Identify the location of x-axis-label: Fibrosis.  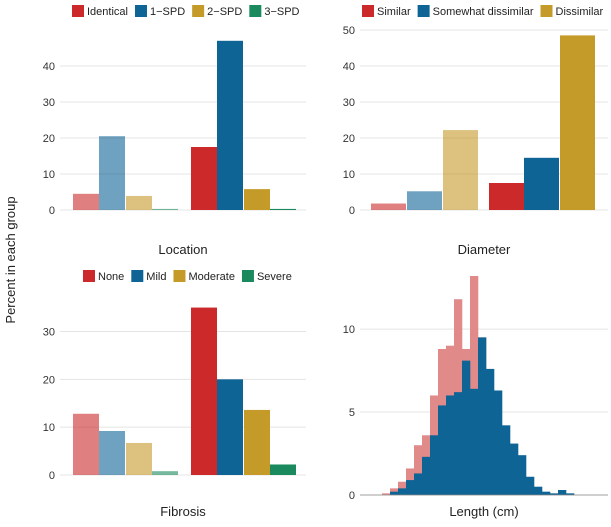
(183, 511).